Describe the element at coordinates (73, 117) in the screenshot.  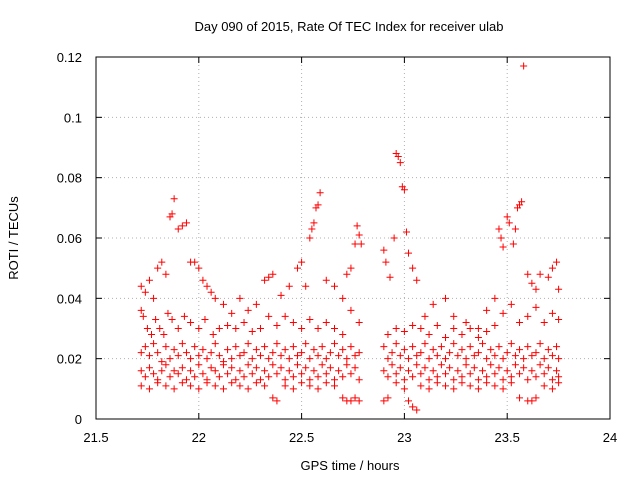
I see `y-tick-label: 0.1` at that location.